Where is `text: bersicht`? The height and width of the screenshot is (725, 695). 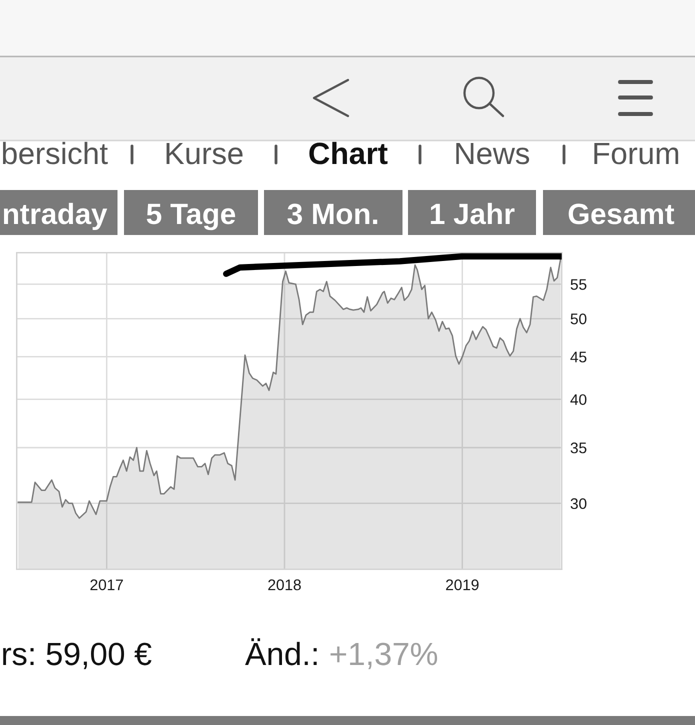
text: bersicht is located at coordinates (55, 153).